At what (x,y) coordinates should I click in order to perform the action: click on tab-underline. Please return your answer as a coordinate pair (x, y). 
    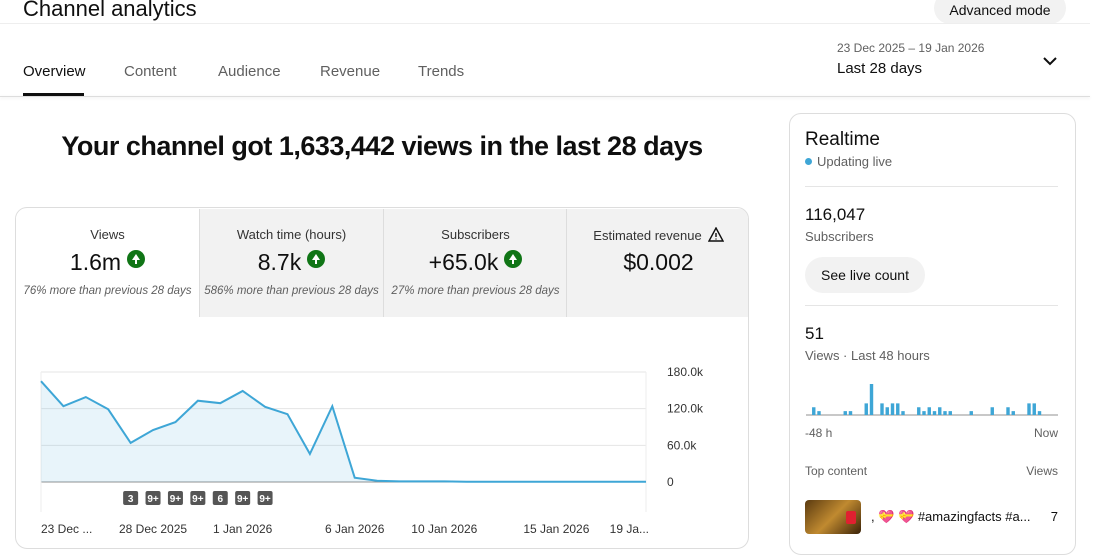
    Looking at the image, I should click on (53, 94).